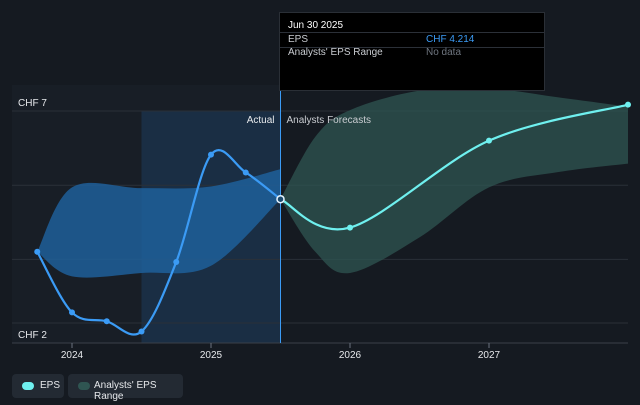 This screenshot has height=405, width=640. Describe the element at coordinates (335, 52) in the screenshot. I see `tooltip-range-label: Analysts' EPS Range` at that location.